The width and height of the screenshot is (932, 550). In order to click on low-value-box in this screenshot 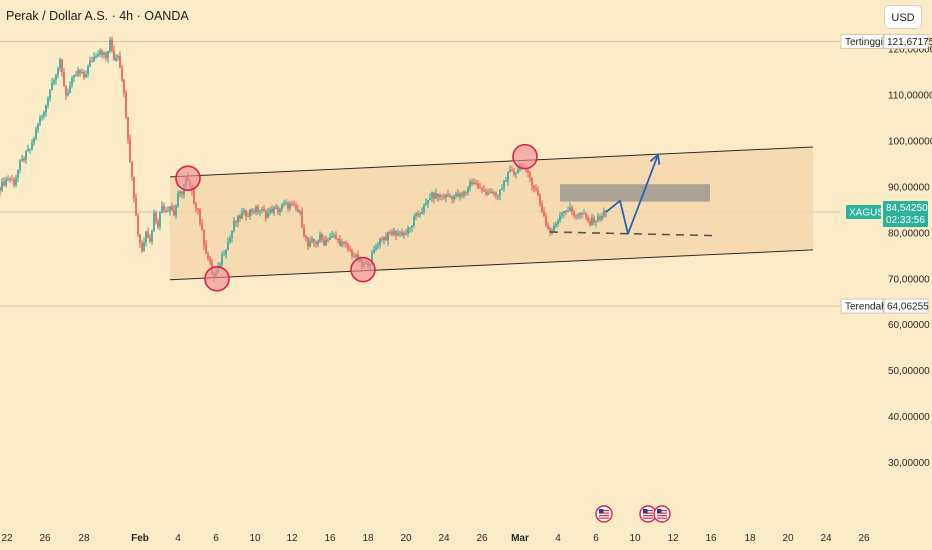, I will do `click(906, 306)`.